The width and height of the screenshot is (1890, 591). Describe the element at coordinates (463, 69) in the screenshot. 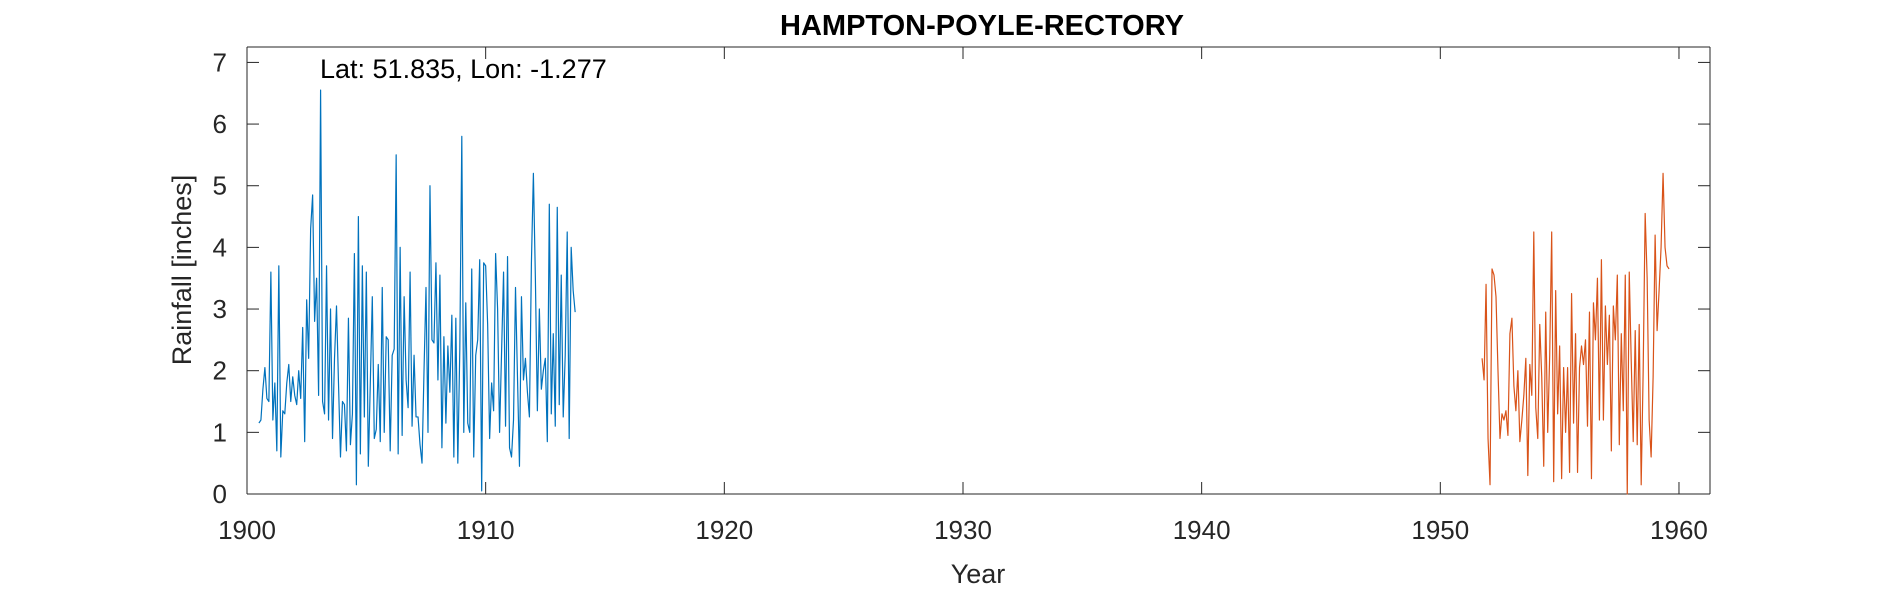

I see `lat-lon-annotation: Lat: 51.835, Lon: -1.277` at that location.